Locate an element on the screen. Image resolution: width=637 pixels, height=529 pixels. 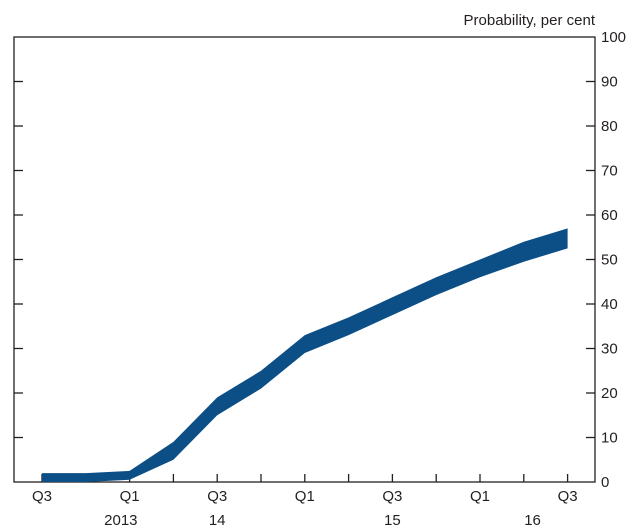
year-label: 2013 is located at coordinates (120, 520).